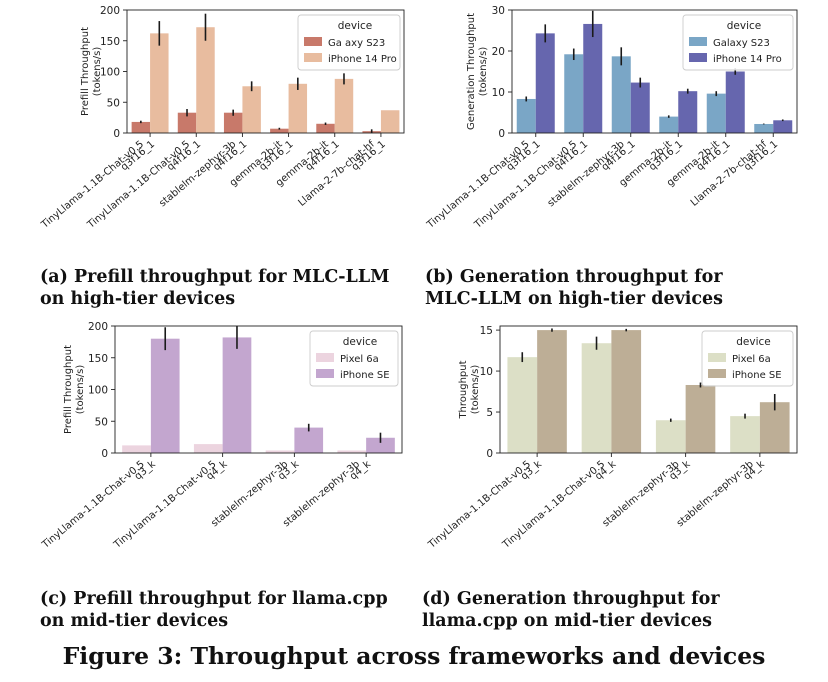 The height and width of the screenshot is (682, 828). I want to click on ylabel-a-line-1: (tokens/s), so click(97, 72).